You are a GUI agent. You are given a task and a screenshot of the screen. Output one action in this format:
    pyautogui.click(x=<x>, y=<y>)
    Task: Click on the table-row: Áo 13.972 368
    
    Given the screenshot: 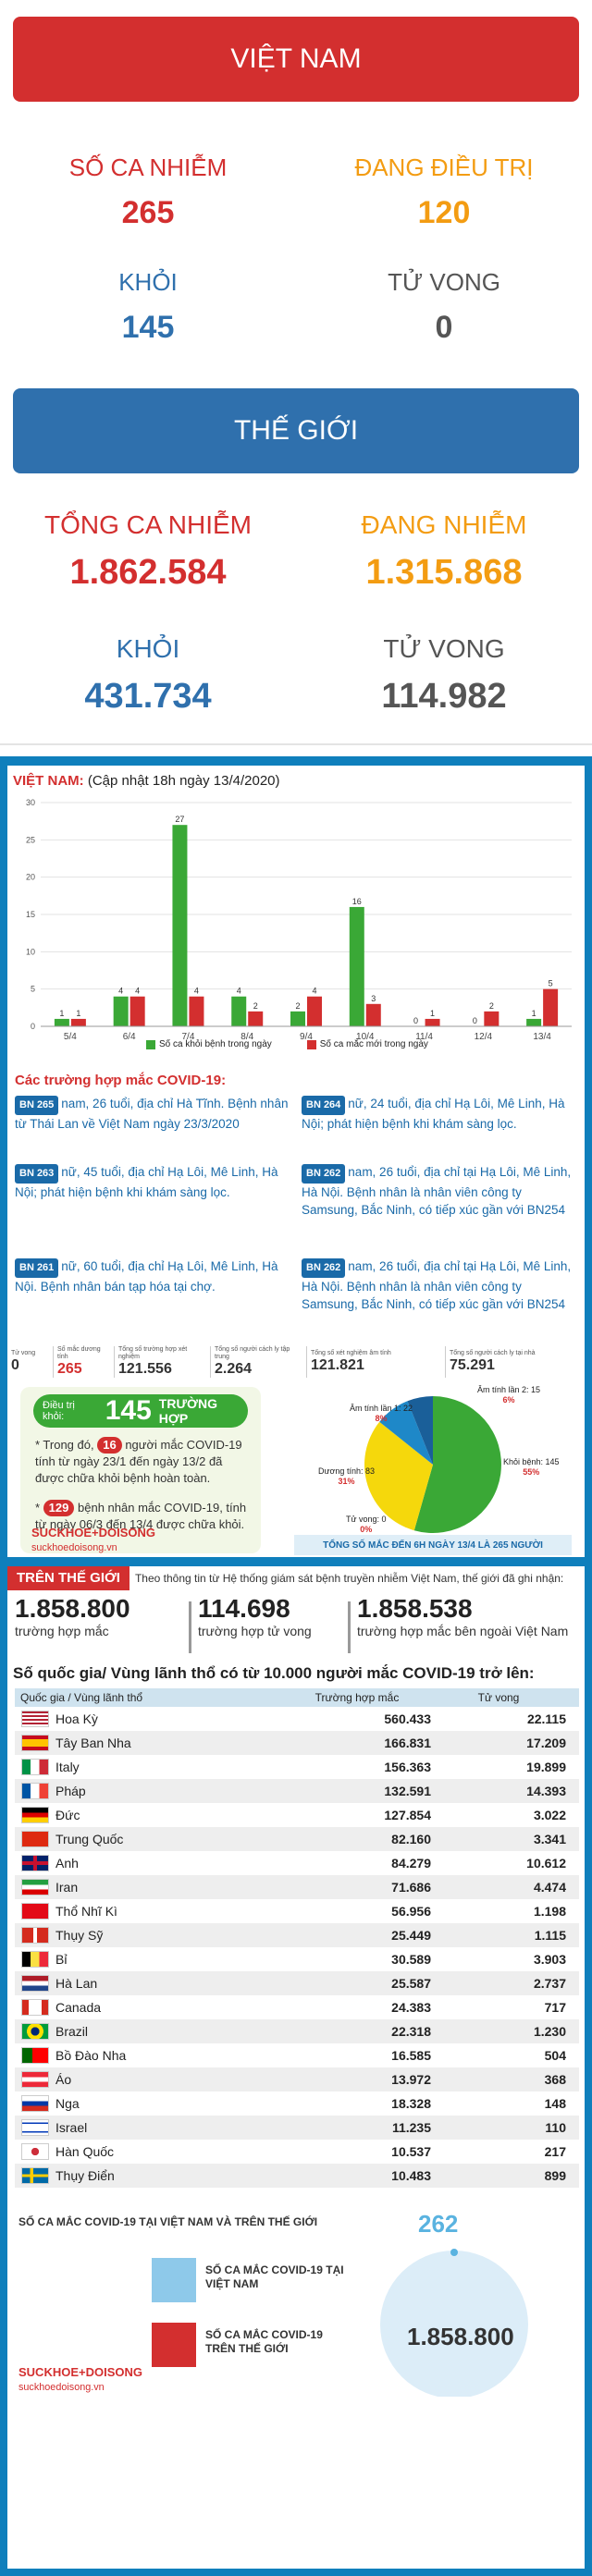 What is the action you would take?
    pyautogui.click(x=297, y=2079)
    